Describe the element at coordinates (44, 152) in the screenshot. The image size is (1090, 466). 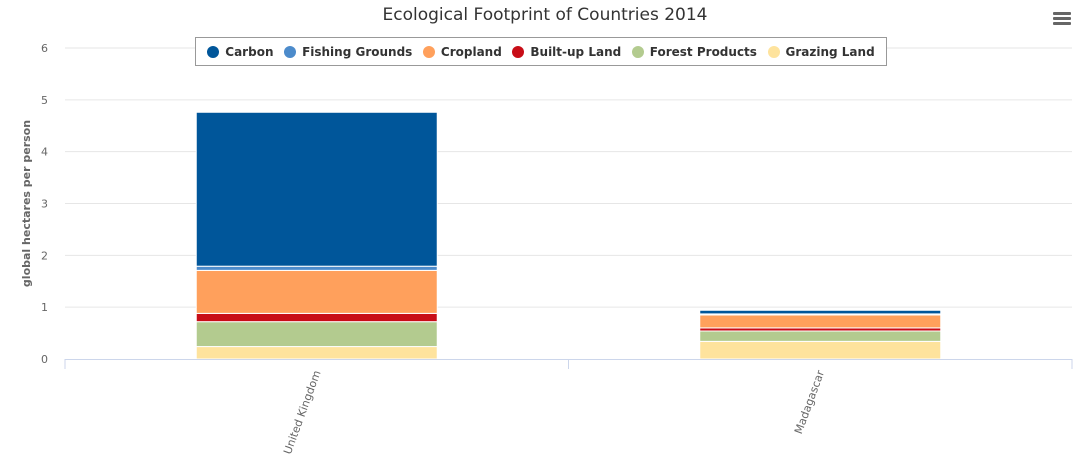
I see `y-tick-label: 4` at that location.